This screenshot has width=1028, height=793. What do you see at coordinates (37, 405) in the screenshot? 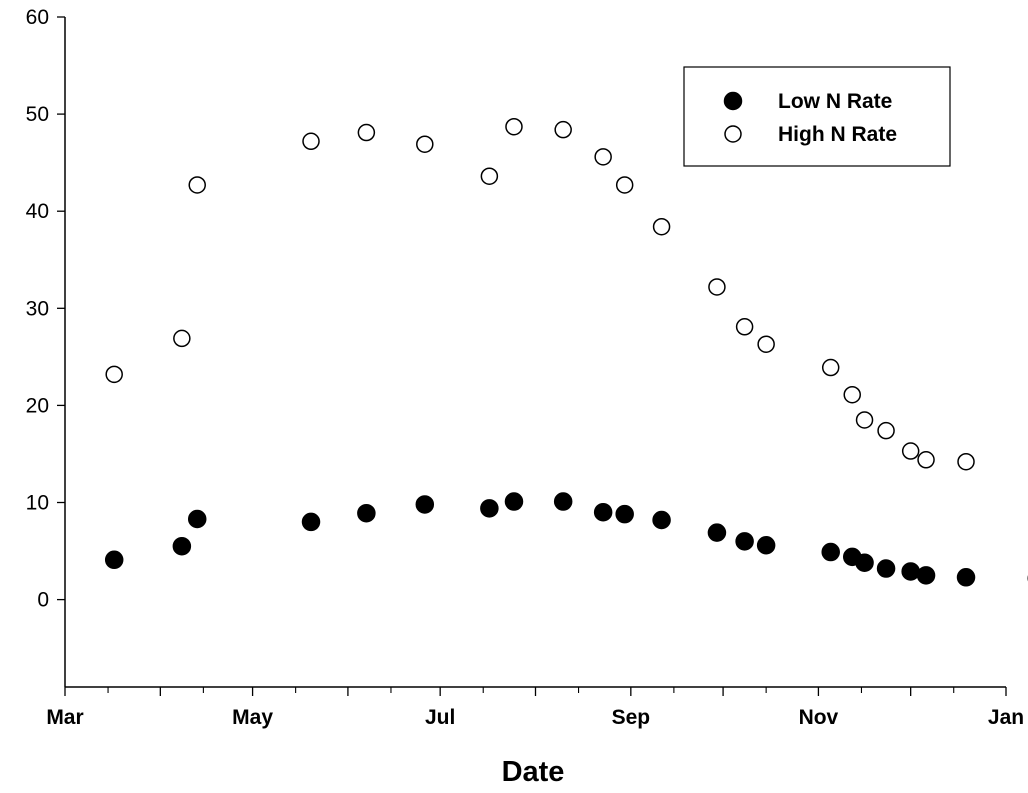
I see `y-tick-label: 20` at bounding box center [37, 405].